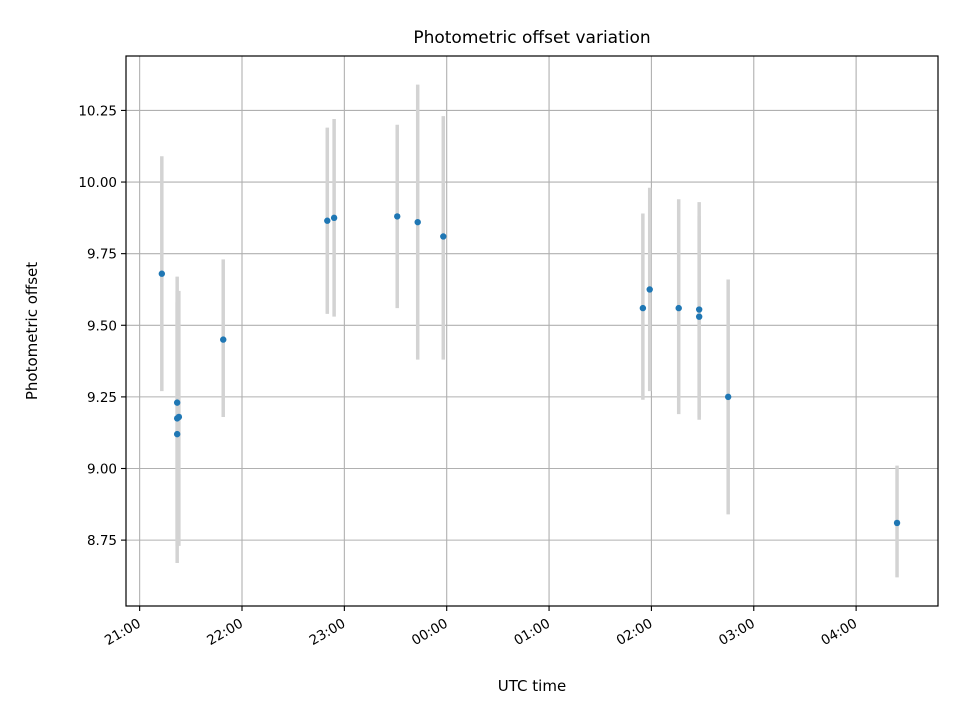 This screenshot has height=720, width=960. I want to click on y-tick-label: 9.50, so click(102, 326).